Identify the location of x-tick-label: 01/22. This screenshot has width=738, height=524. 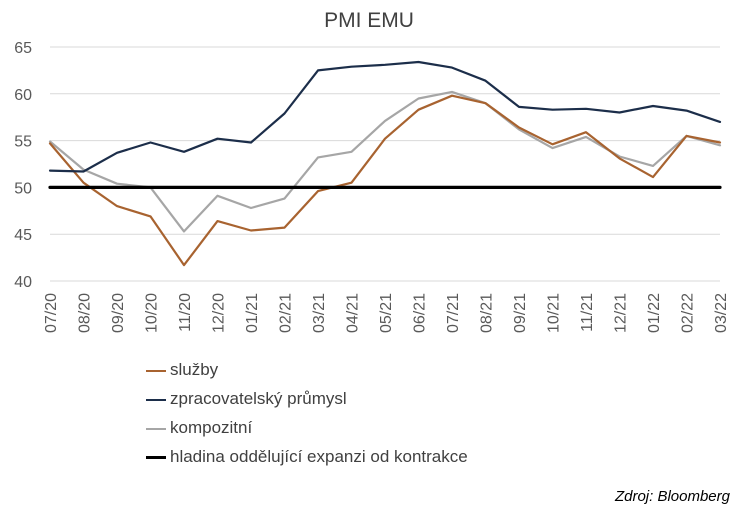
(654, 313).